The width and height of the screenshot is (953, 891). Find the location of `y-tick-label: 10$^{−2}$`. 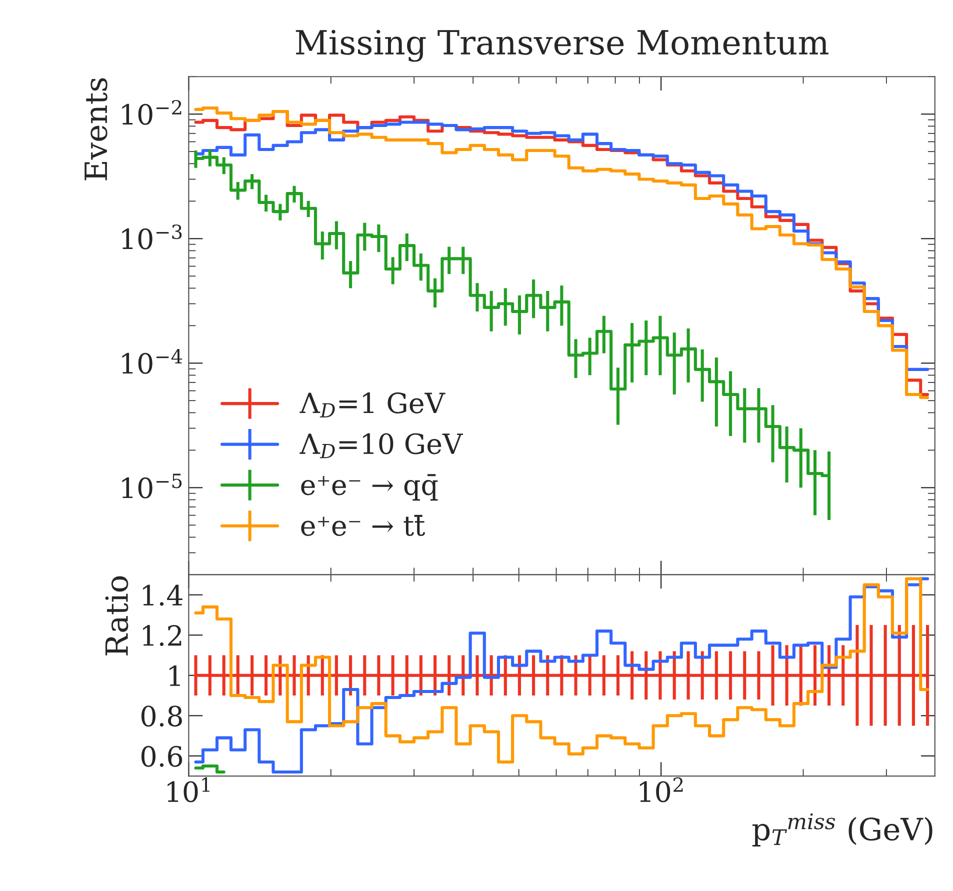

y-tick-label: 10$^{−2}$ is located at coordinates (152, 112).